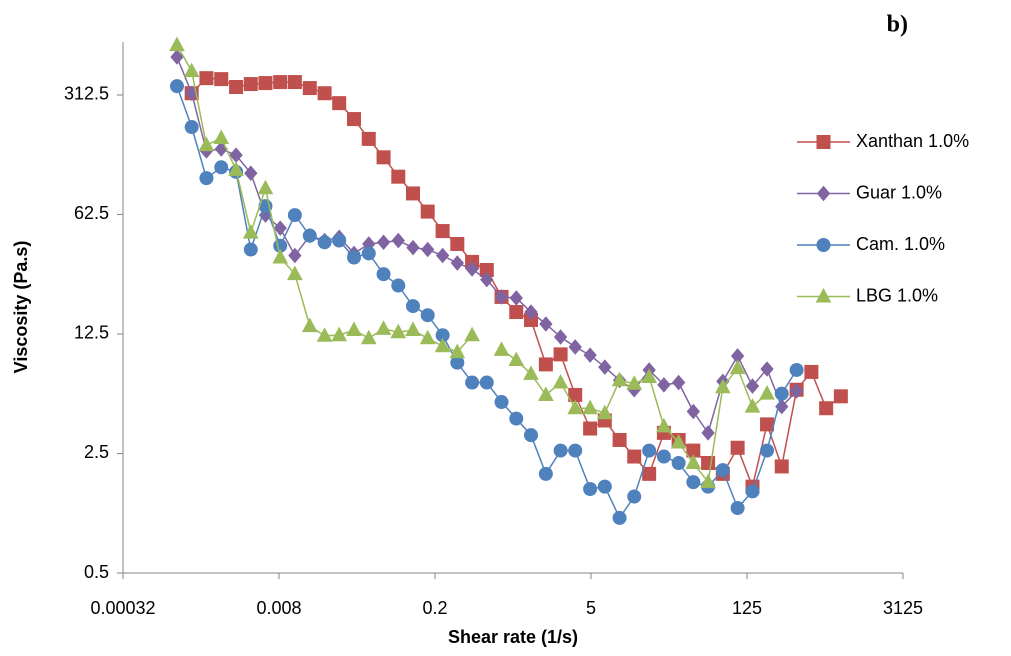 This screenshot has height=656, width=1011. I want to click on panel-label: b), so click(897, 25).